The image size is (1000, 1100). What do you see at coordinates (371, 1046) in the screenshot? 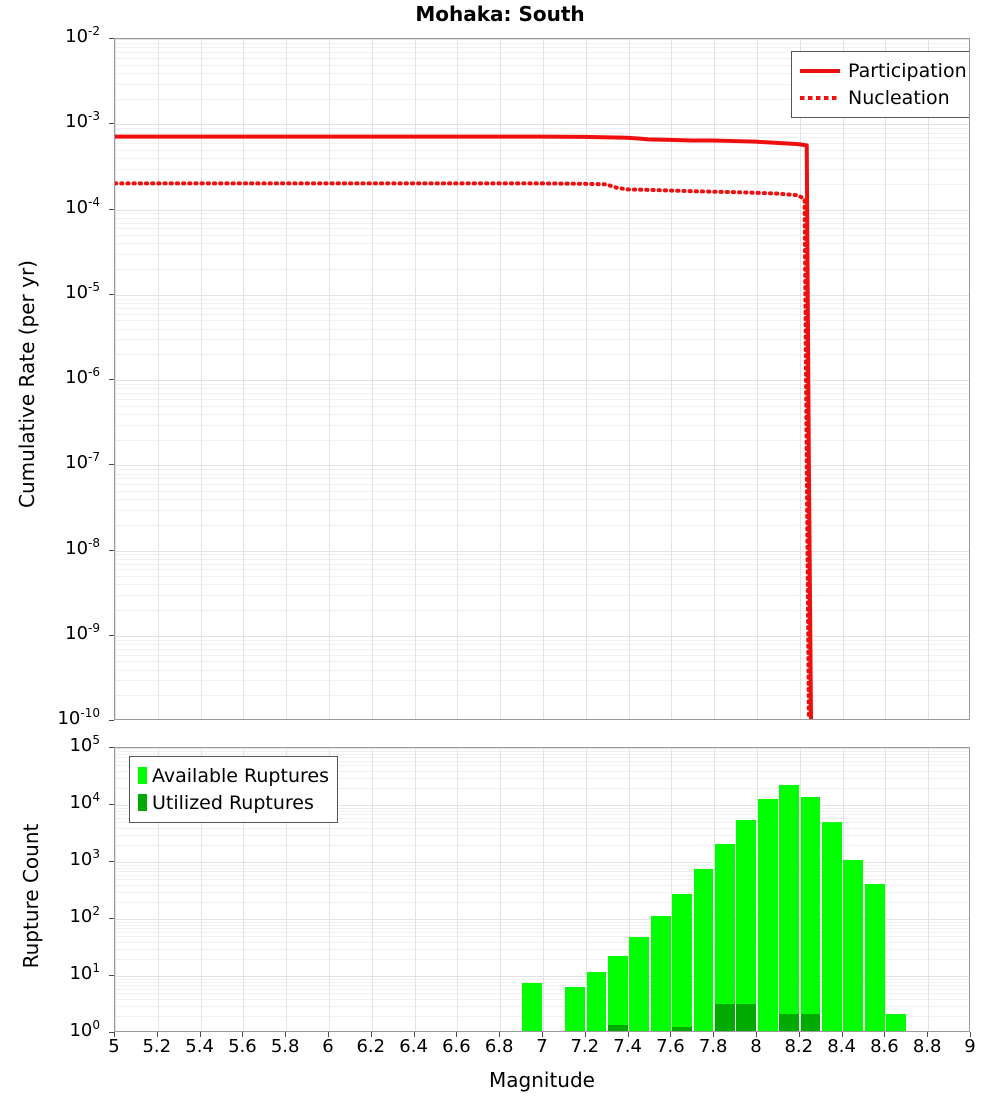
I see `x-tick-label: 6.2` at bounding box center [371, 1046].